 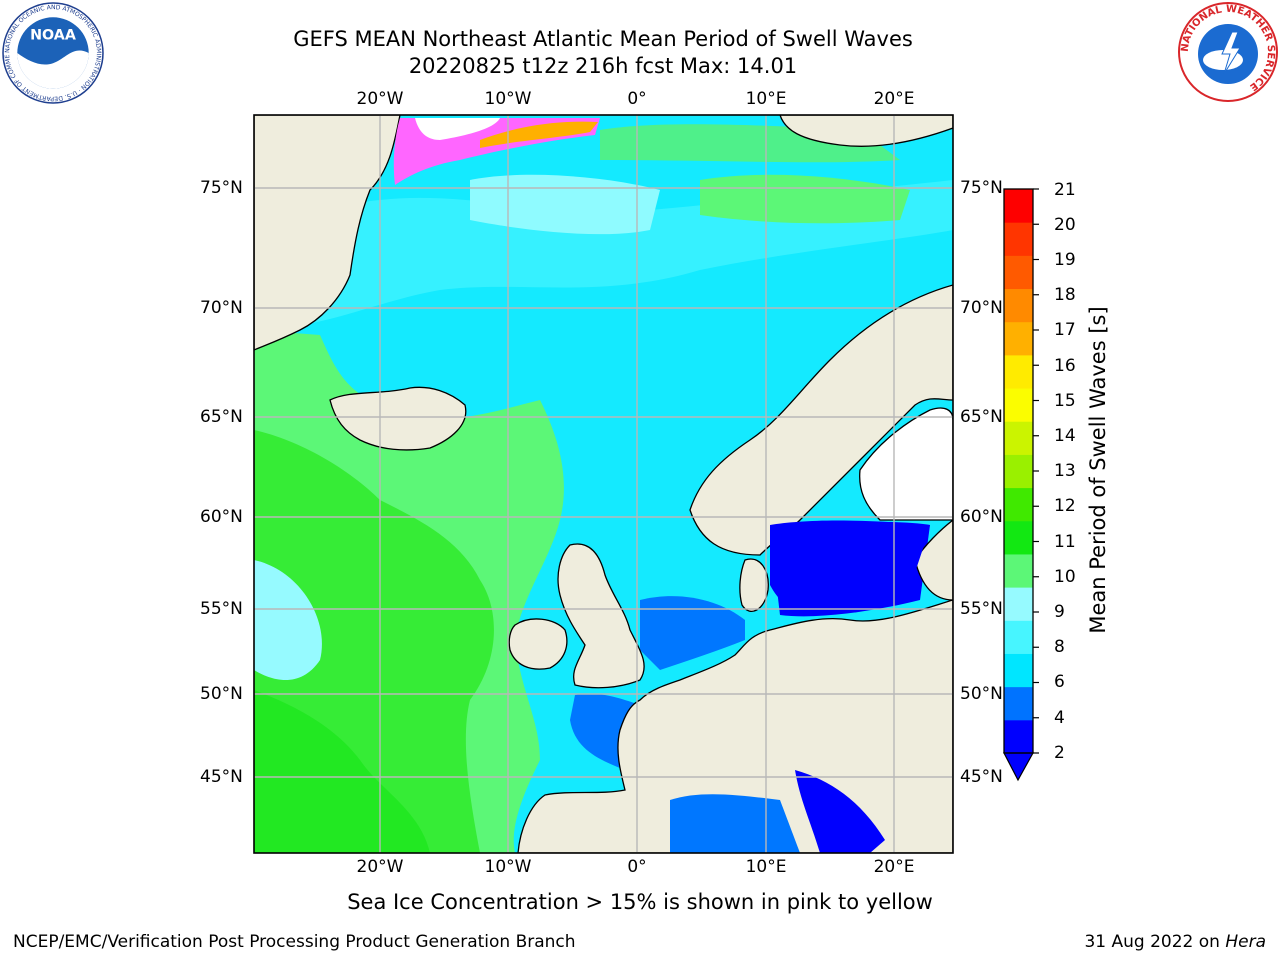 I want to click on lat-tick-right-45n: 45°N, so click(x=981, y=777).